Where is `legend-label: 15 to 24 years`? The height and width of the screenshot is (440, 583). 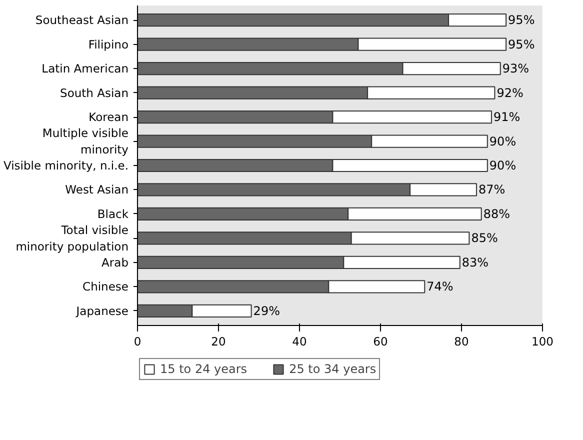 legend-label: 15 to 24 years is located at coordinates (204, 369).